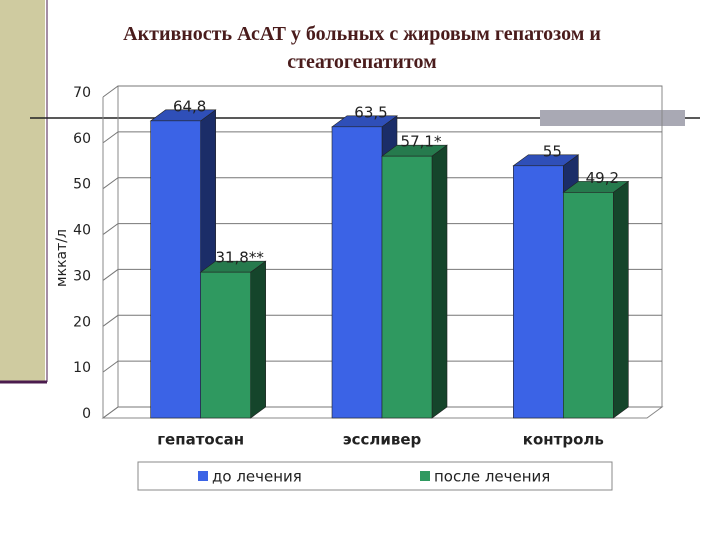 Image resolution: width=720 pixels, height=540 pixels. I want to click on y-tick-label: 50, so click(82, 185).